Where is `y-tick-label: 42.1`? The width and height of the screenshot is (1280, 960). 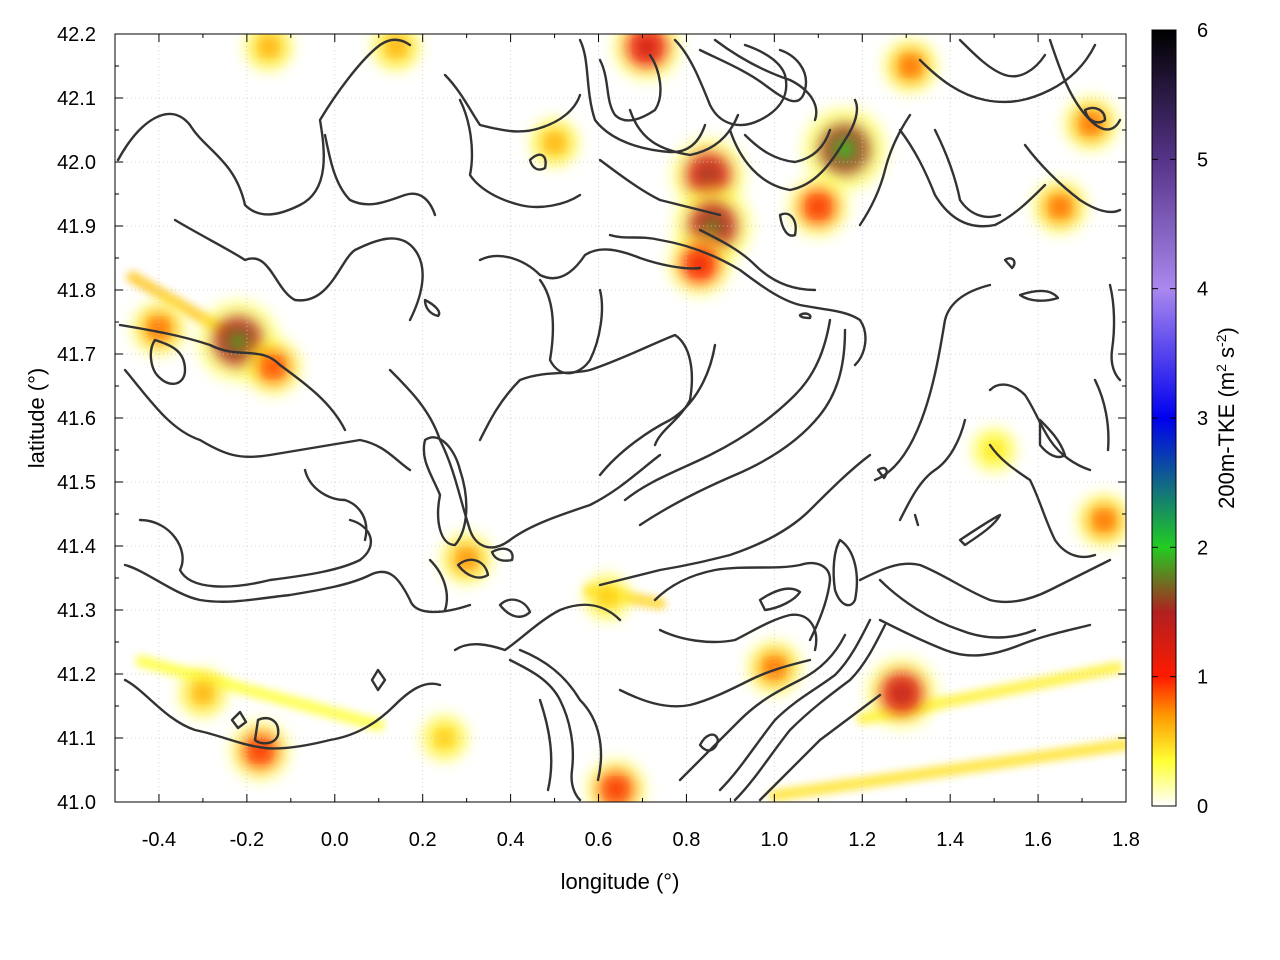 y-tick-label: 42.1 is located at coordinates (76, 99).